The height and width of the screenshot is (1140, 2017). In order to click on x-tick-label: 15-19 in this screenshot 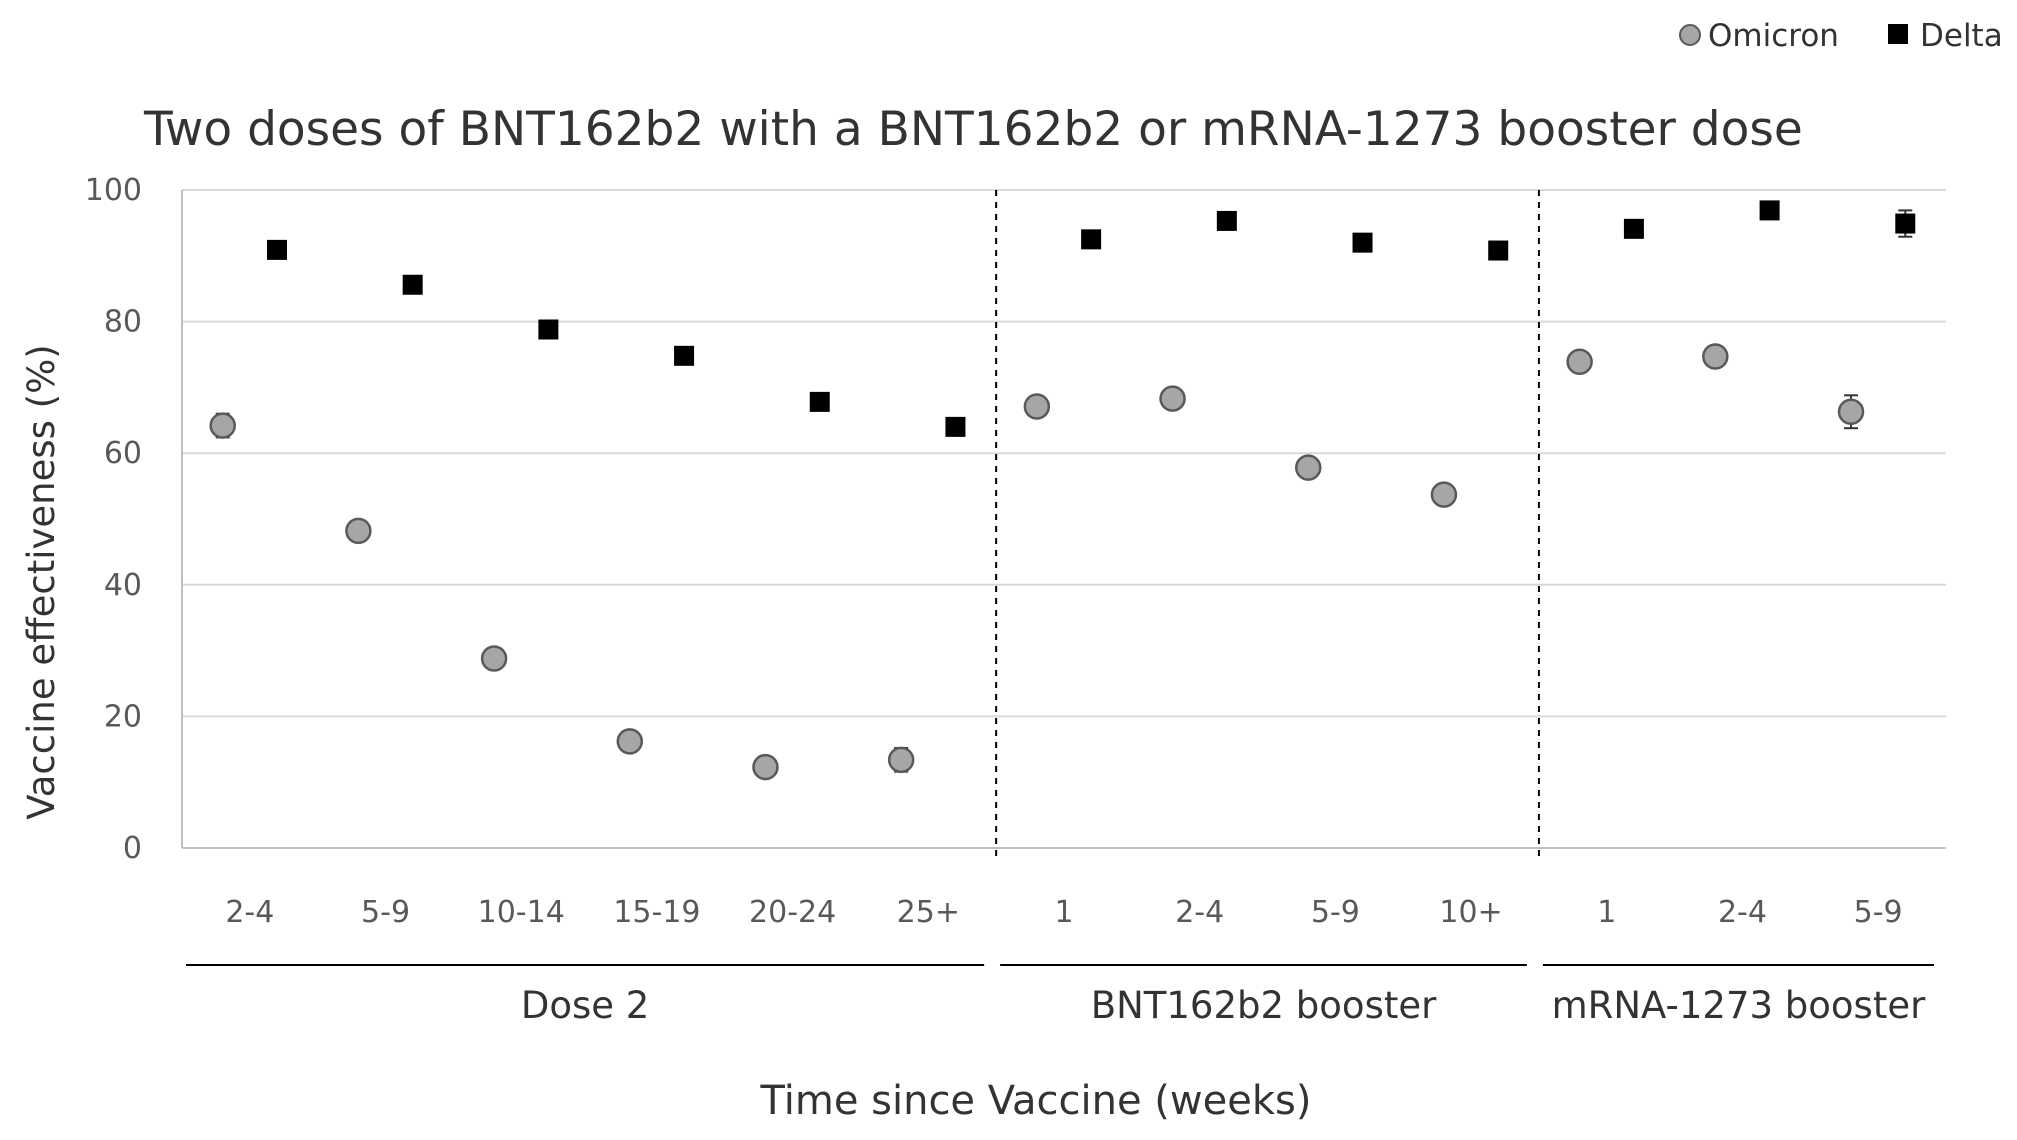, I will do `click(656, 912)`.